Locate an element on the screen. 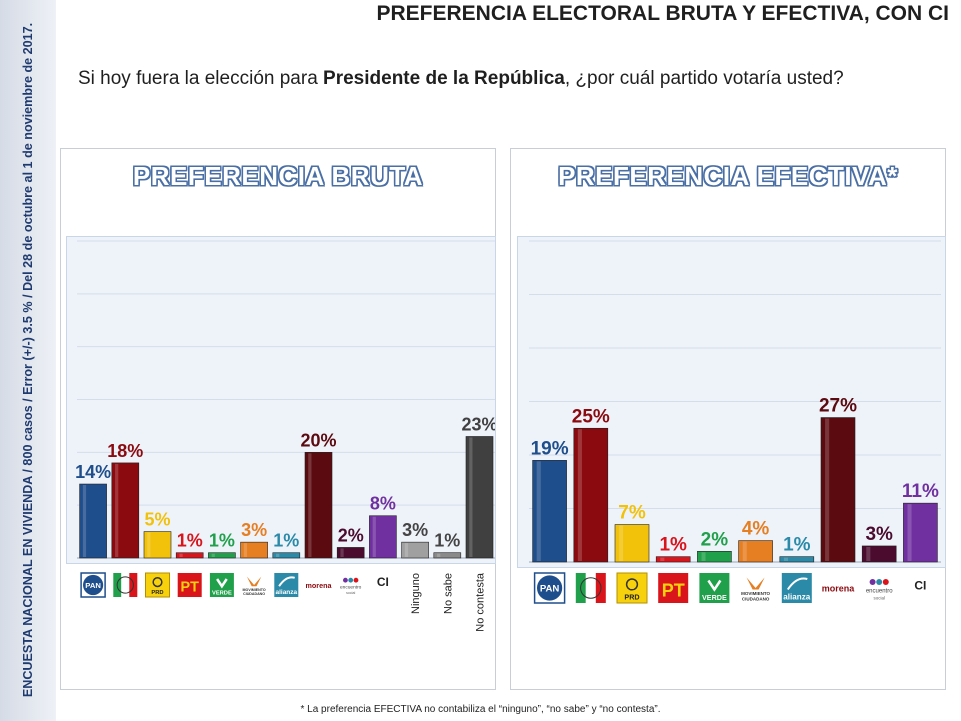 The width and height of the screenshot is (961, 721). data-label-pvem: 1% is located at coordinates (222, 541).